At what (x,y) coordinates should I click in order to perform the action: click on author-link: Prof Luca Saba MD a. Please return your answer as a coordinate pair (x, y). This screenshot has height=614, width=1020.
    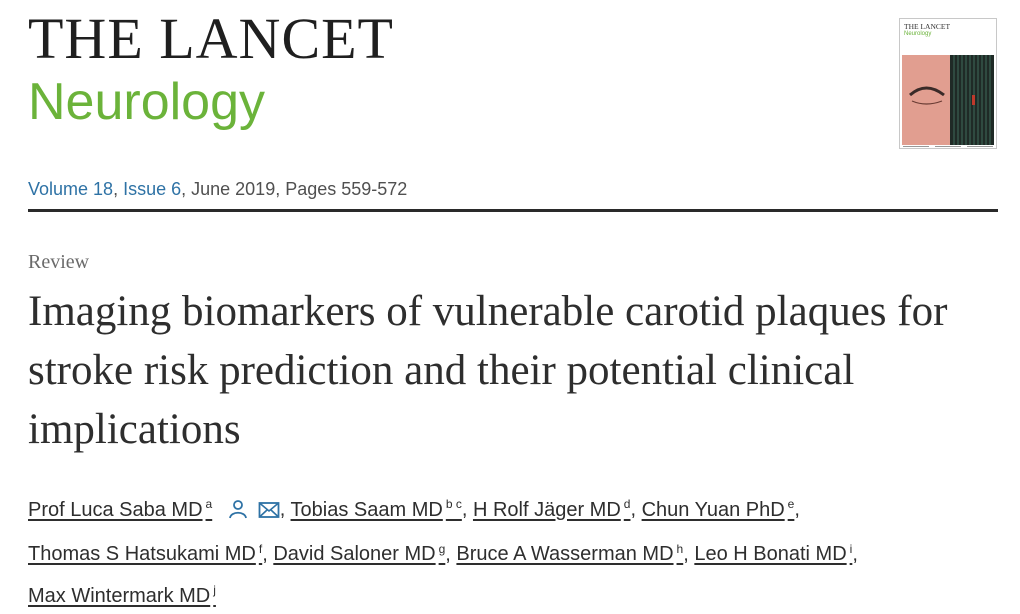
    Looking at the image, I should click on (120, 509).